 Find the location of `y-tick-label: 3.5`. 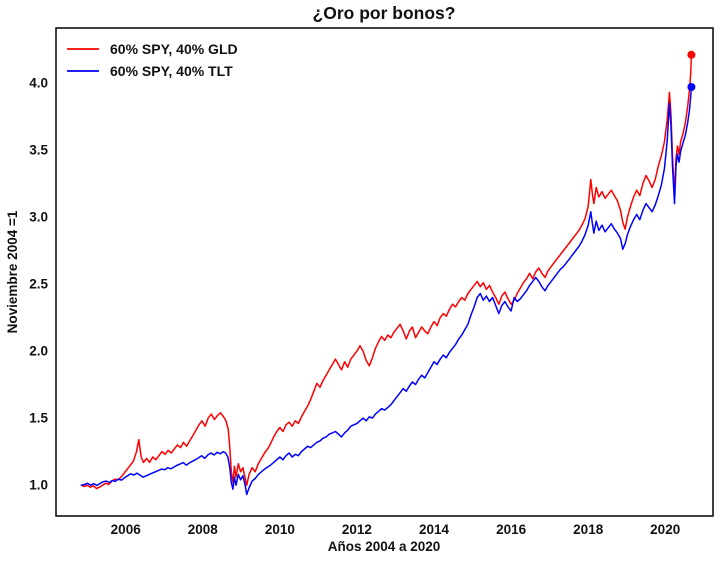

y-tick-label: 3.5 is located at coordinates (38, 150).